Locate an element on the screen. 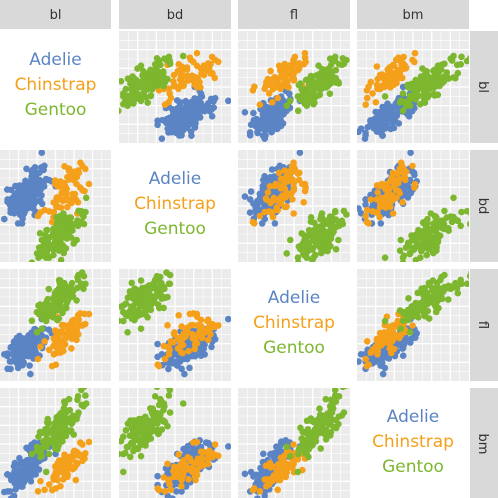  panel-bm-vs-bm: Adelie Chinstrap Gentoo is located at coordinates (413, 443).